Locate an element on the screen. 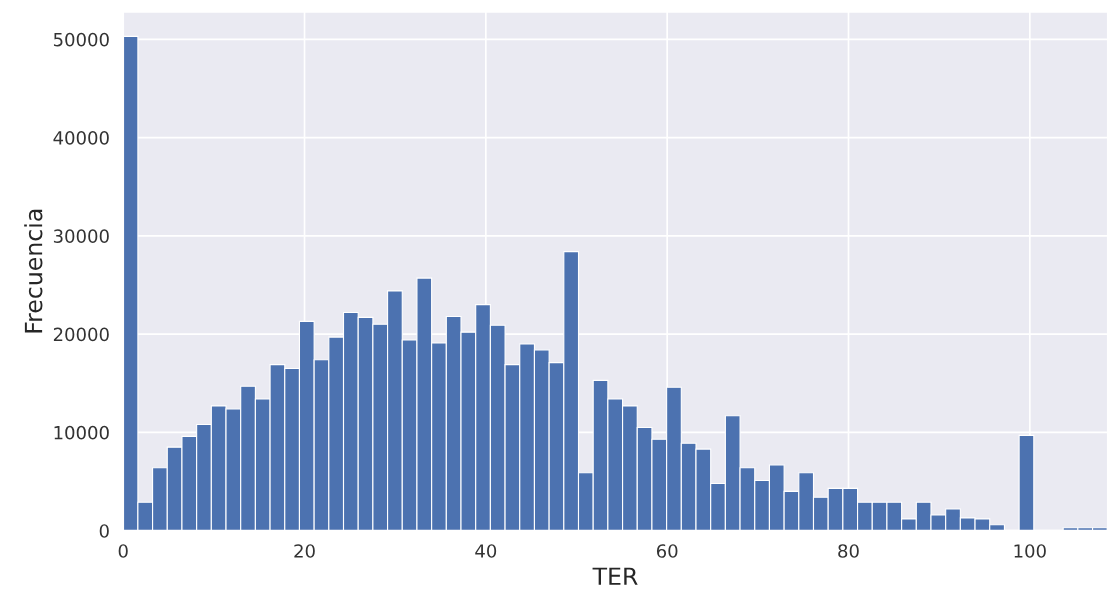 The image size is (1110, 589). y-tick-label: 40000 is located at coordinates (81, 138).